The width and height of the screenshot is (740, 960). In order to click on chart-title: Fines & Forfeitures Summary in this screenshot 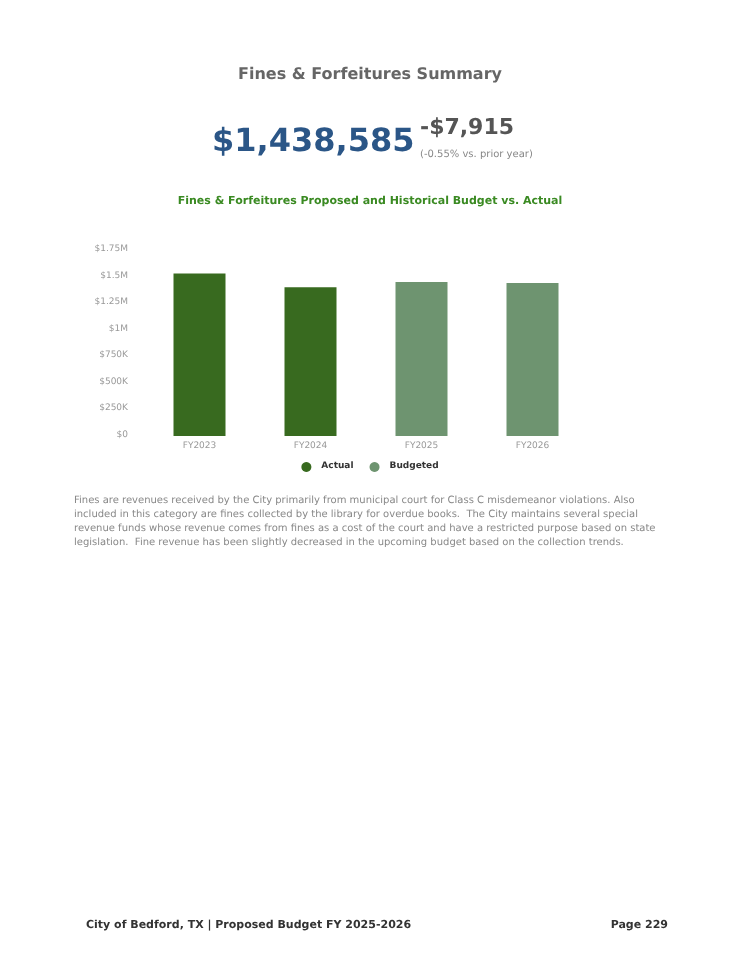, I will do `click(371, 74)`.